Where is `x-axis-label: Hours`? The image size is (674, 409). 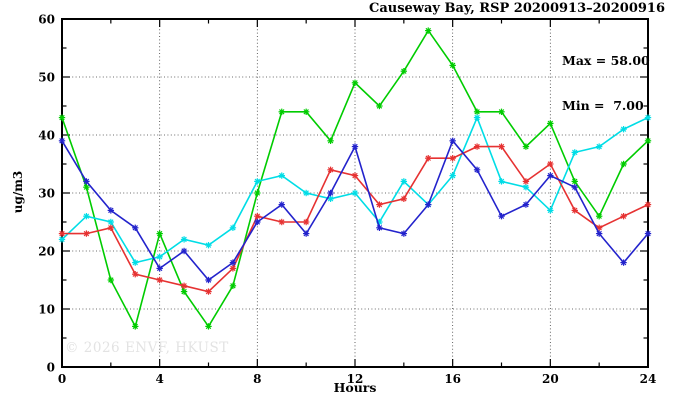 x-axis-label: Hours is located at coordinates (355, 387).